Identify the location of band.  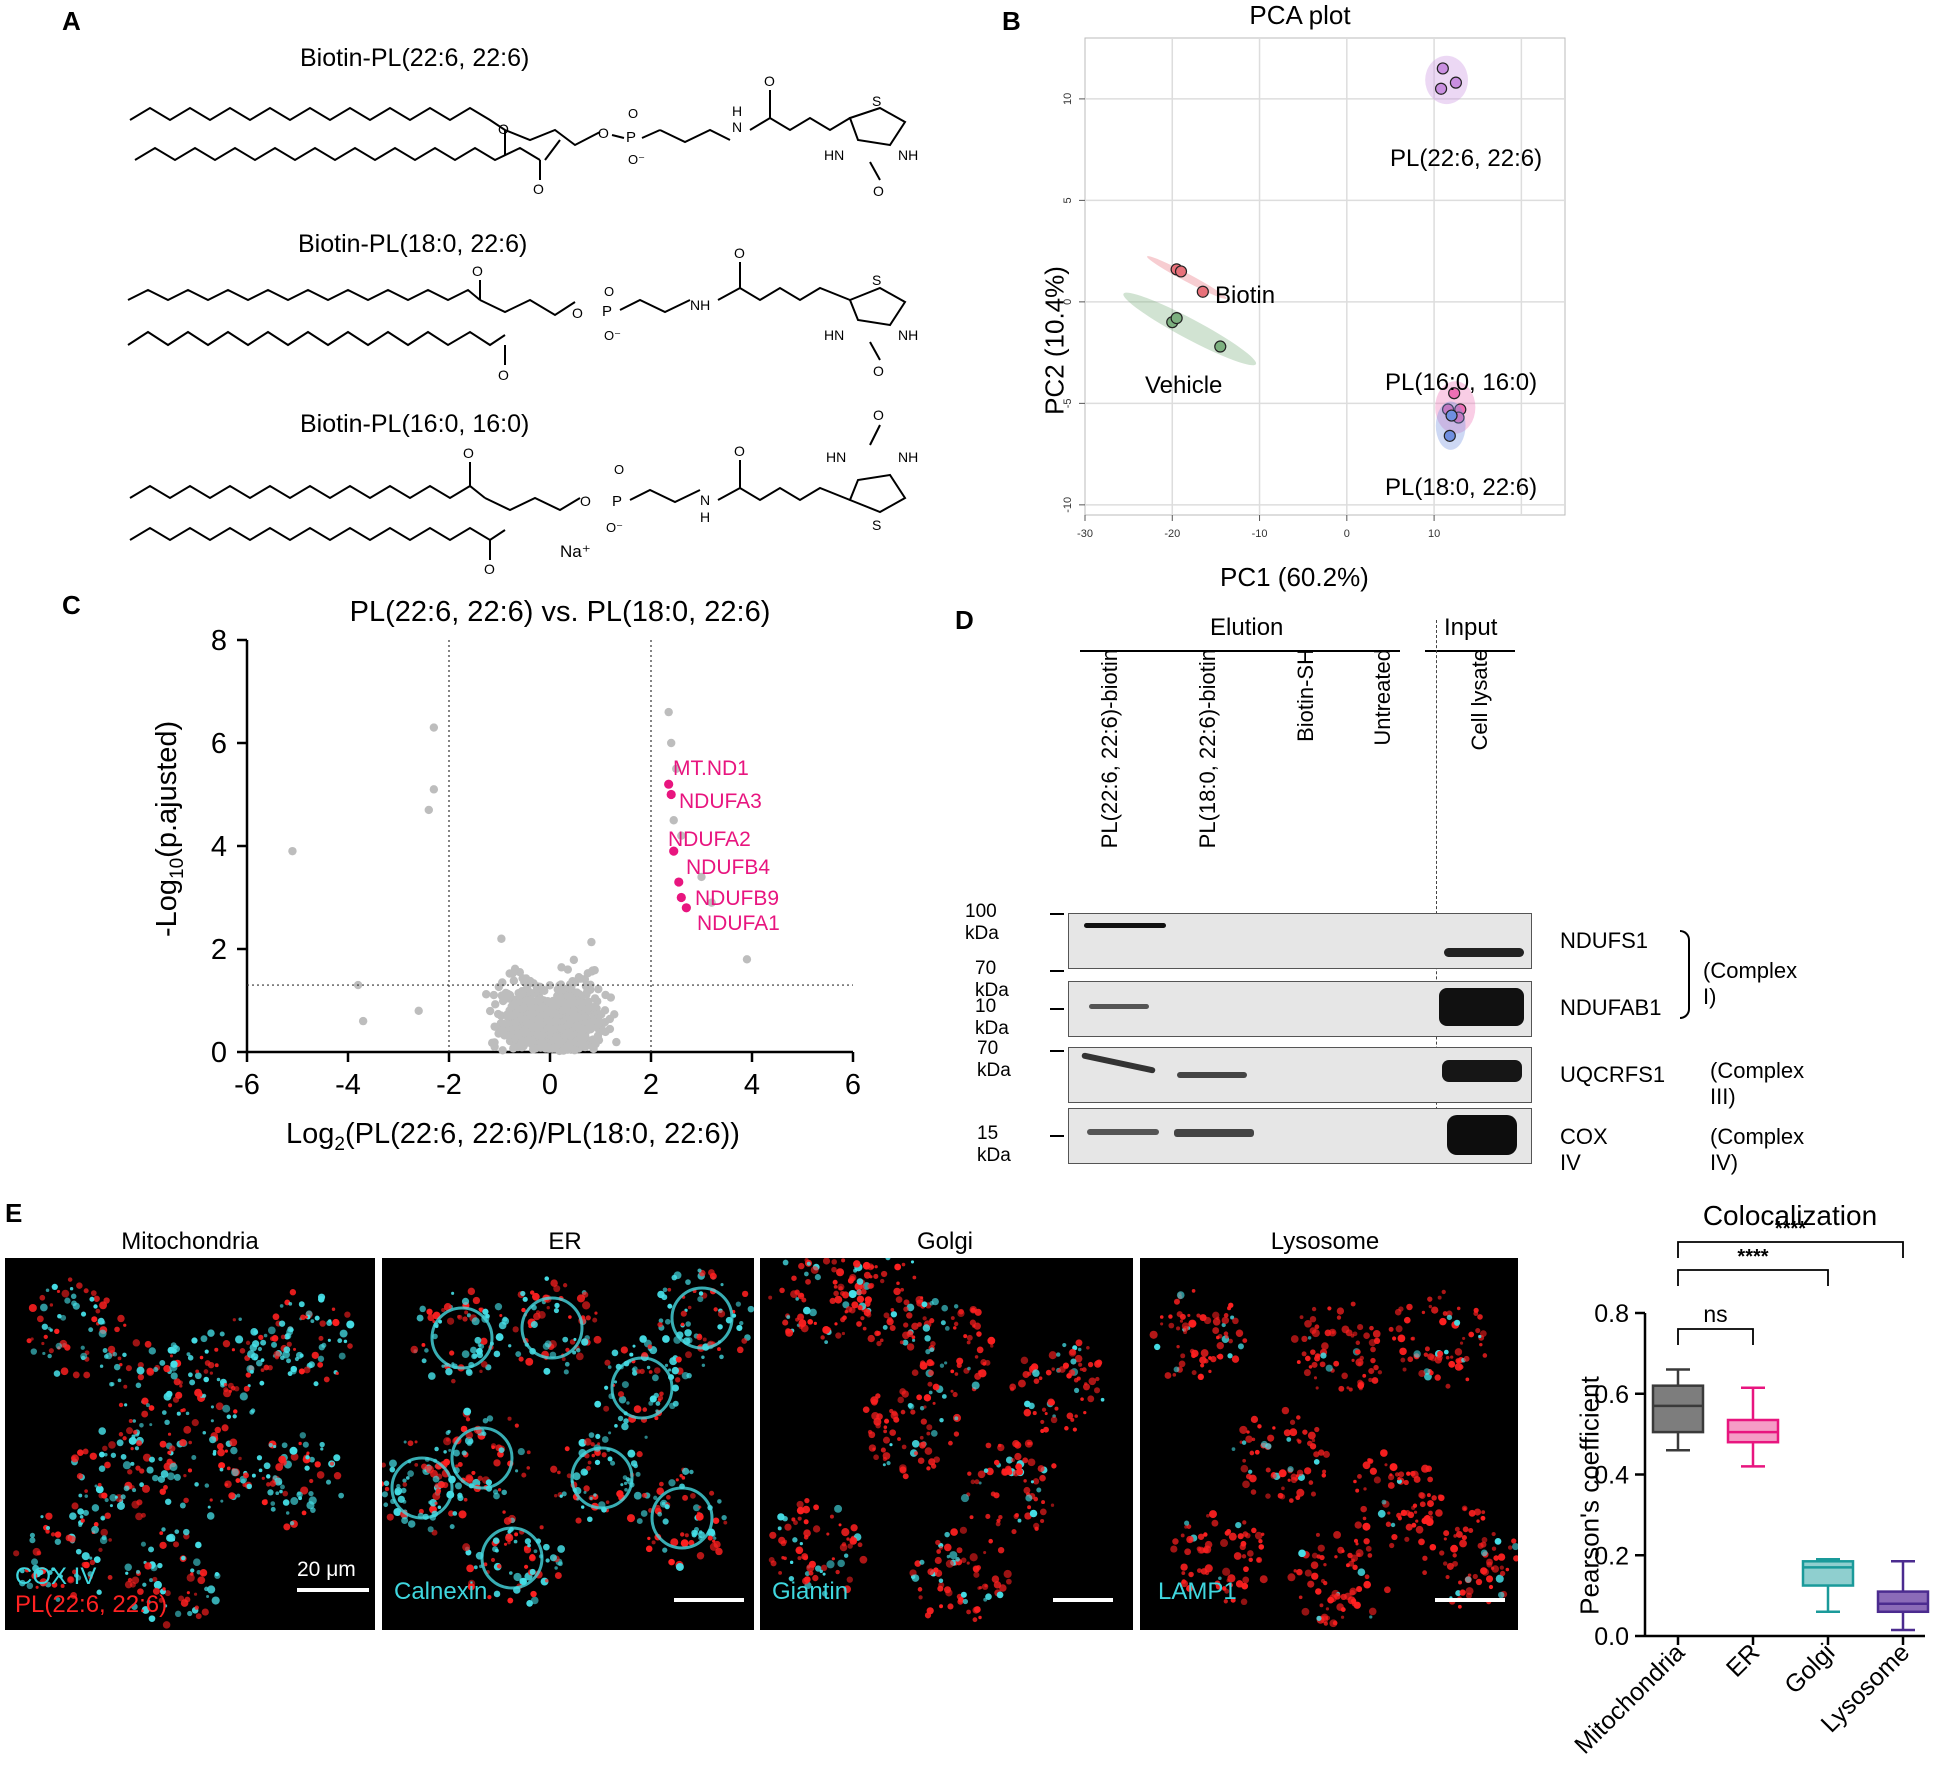
(1484, 952).